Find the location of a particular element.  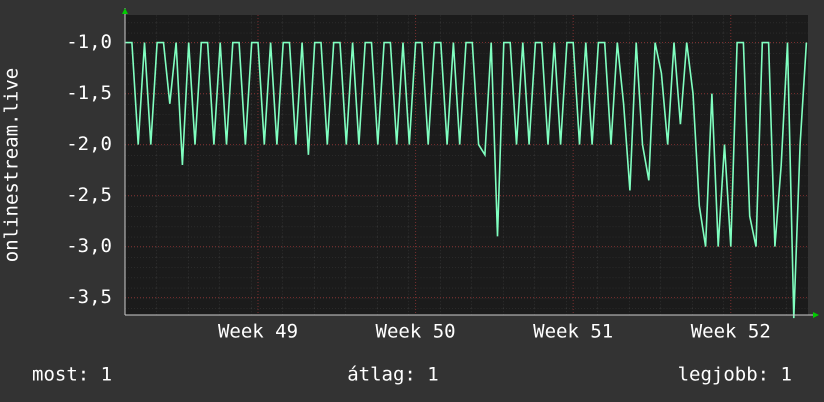

footer-stat: legjobb: 1 is located at coordinates (735, 375).